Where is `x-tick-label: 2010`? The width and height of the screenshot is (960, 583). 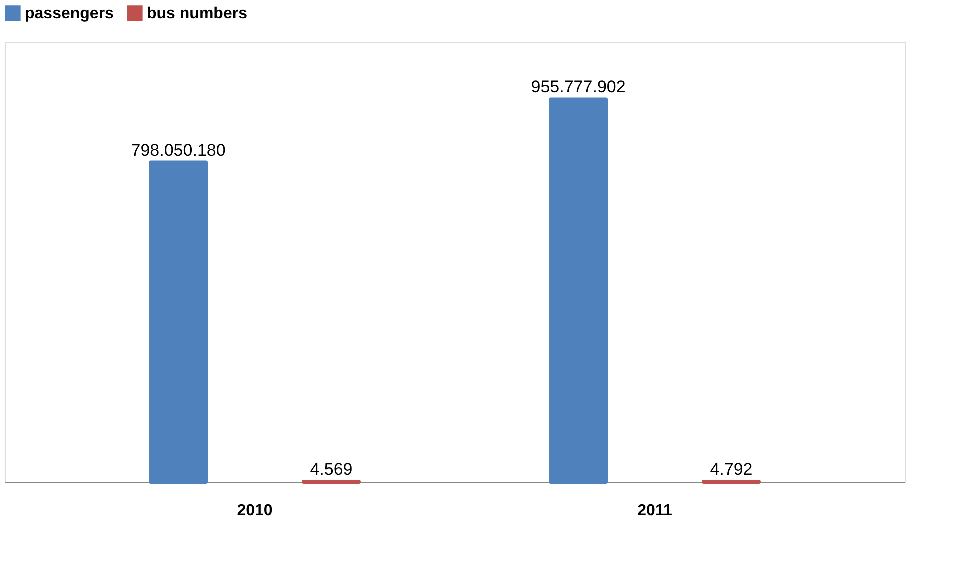
x-tick-label: 2010 is located at coordinates (255, 511).